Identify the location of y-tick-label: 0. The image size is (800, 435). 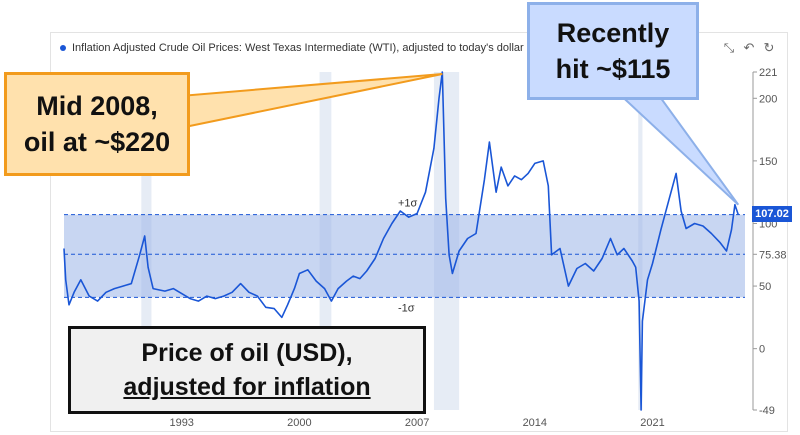
(762, 350).